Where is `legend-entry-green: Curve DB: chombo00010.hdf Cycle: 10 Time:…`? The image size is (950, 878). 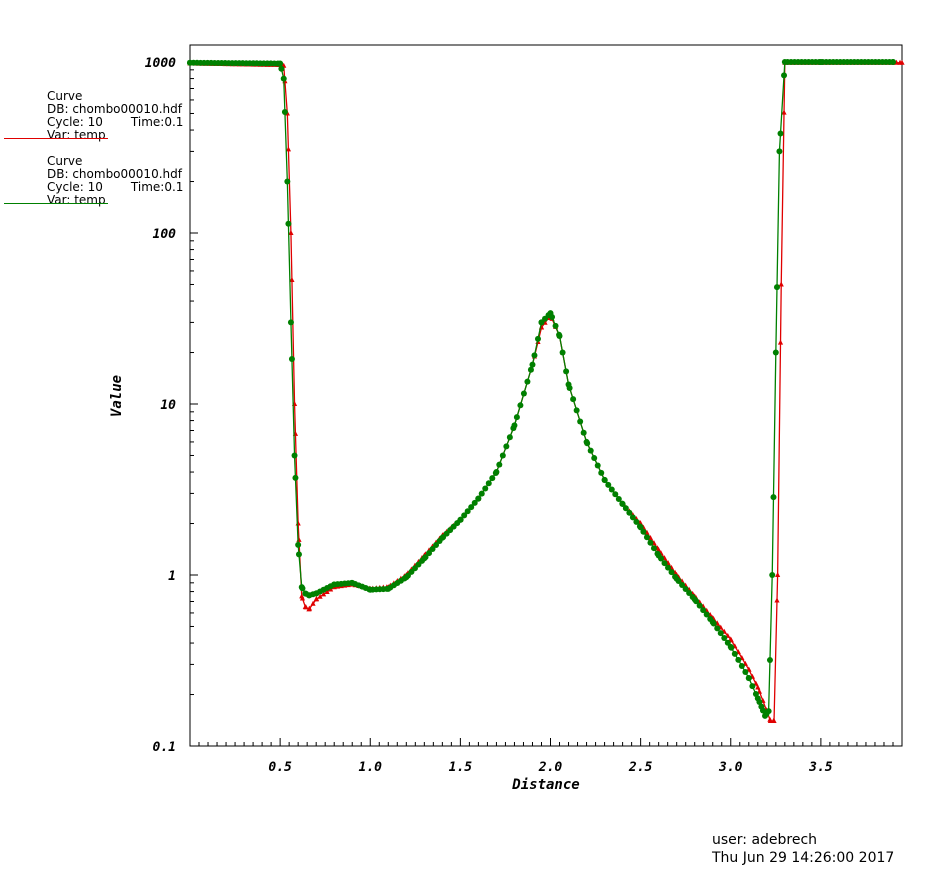
legend-entry-green: Curve DB: chombo00010.hdf Cycle: 10 Time:… is located at coordinates (115, 181).